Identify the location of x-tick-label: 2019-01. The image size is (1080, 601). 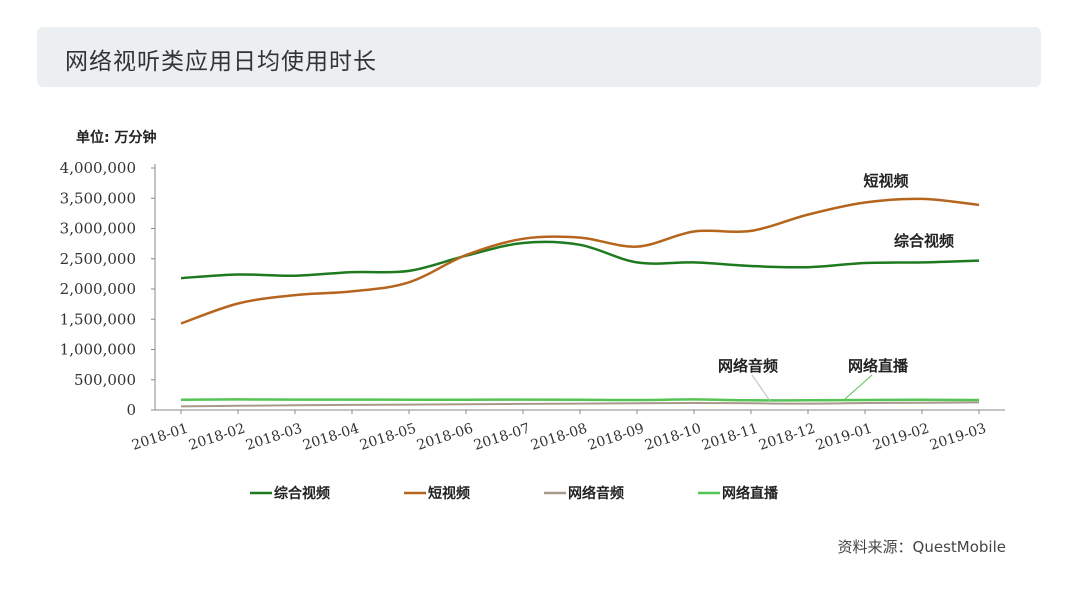
(844, 437).